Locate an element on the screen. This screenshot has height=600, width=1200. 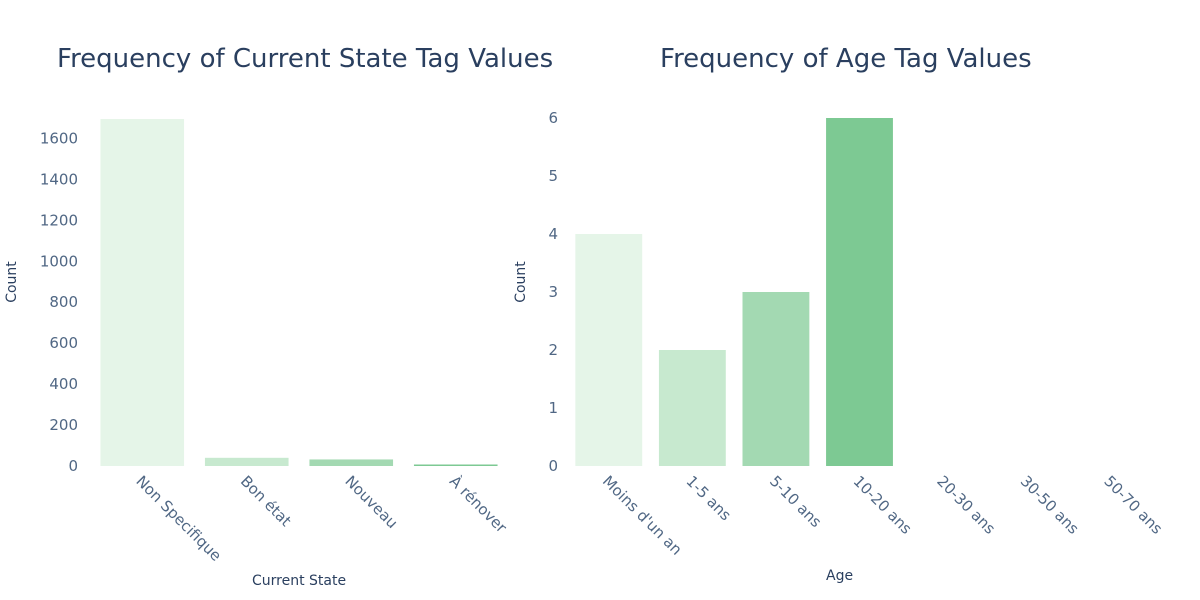
y-tick-label-current-state: 600 is located at coordinates (63, 343).